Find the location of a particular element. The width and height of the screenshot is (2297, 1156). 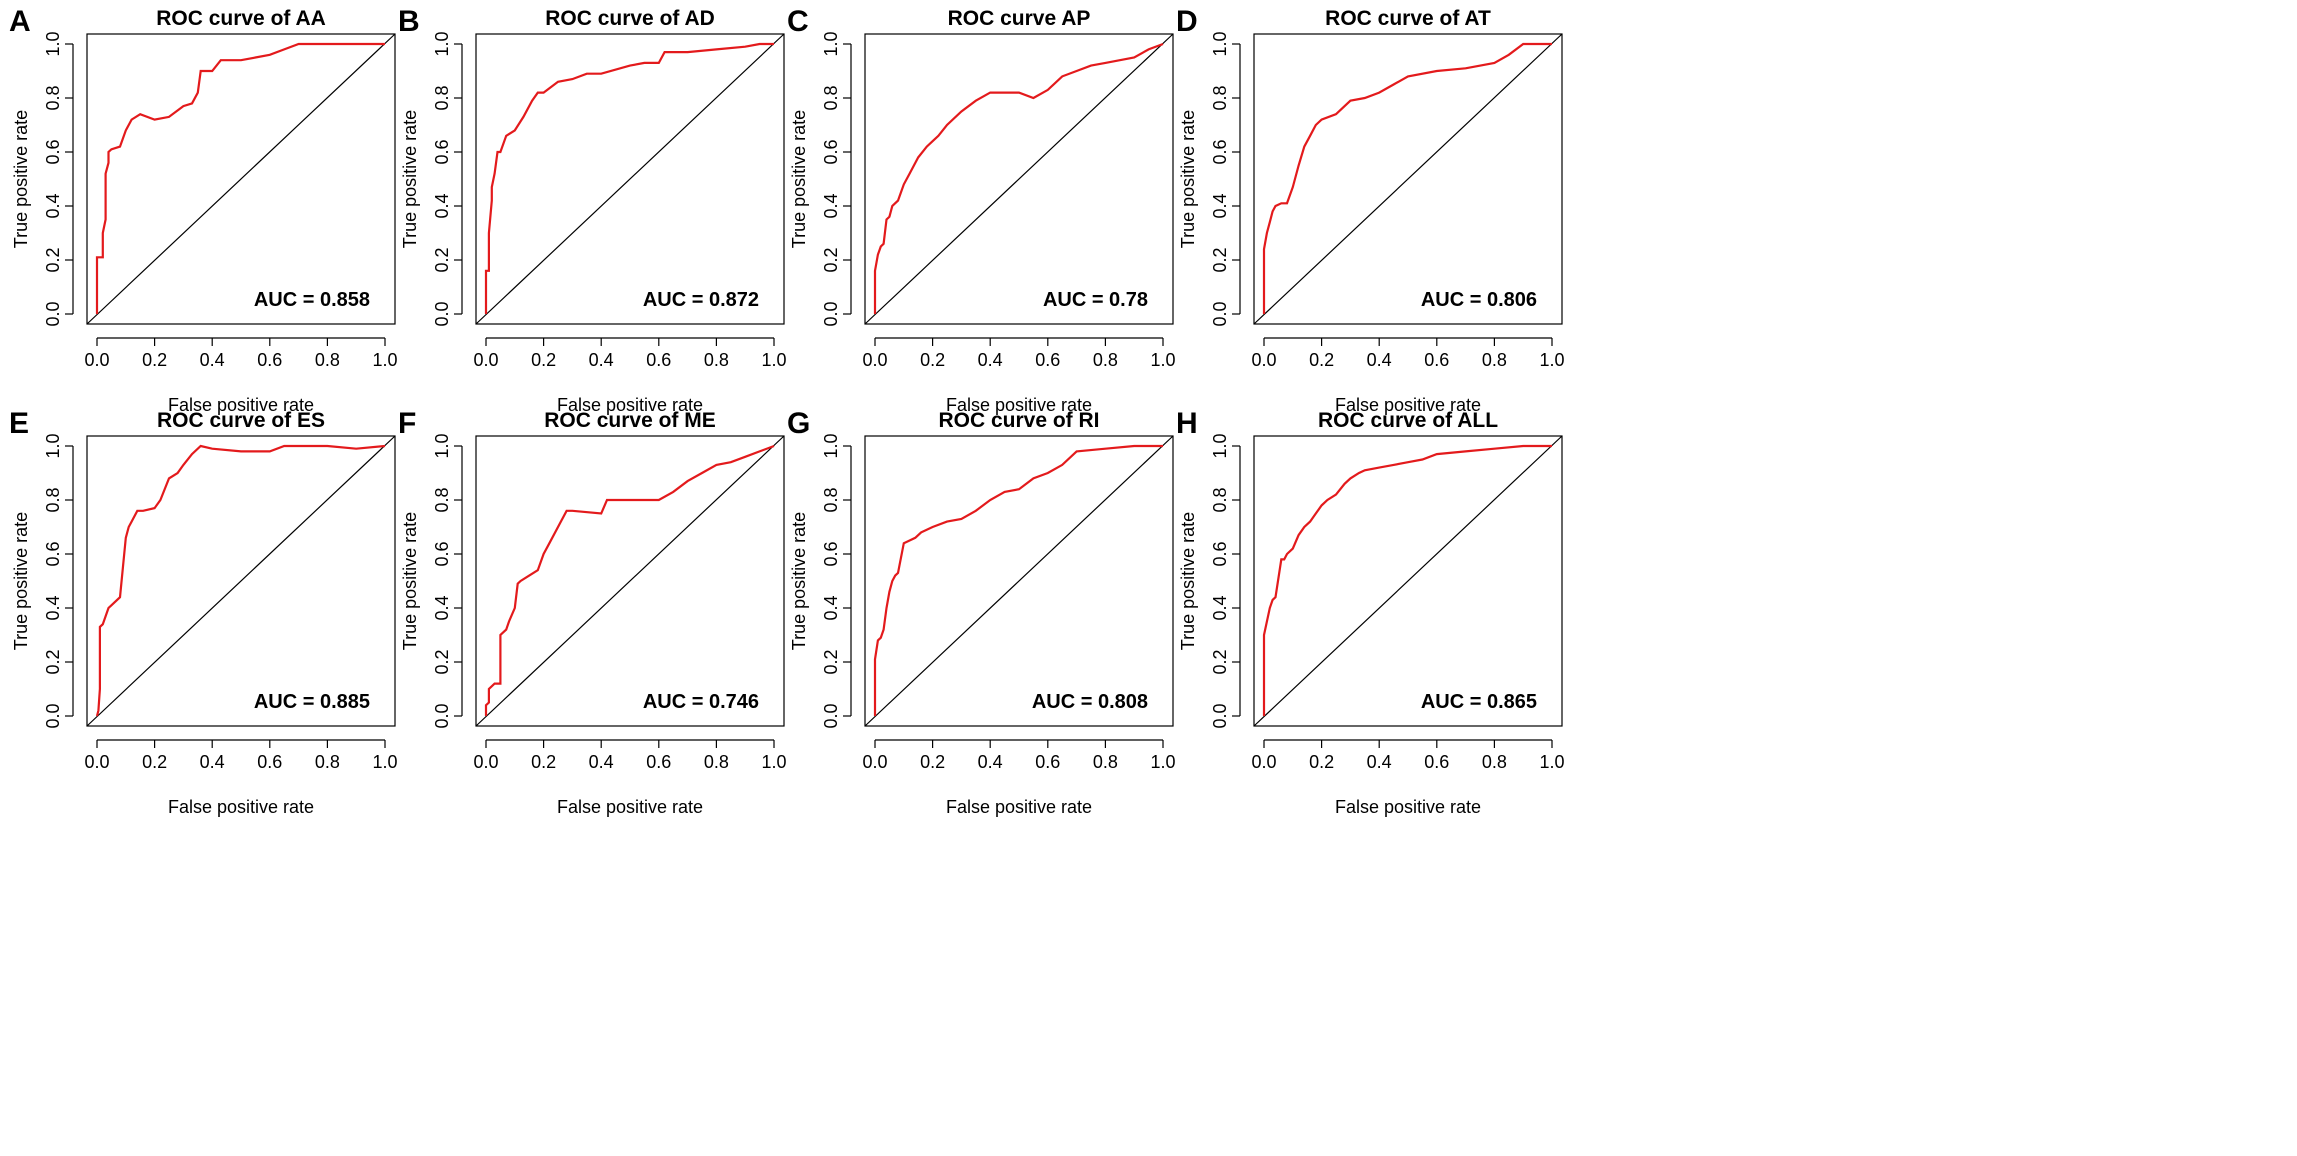

chart-title: ROC curve AP is located at coordinates (1019, 18).